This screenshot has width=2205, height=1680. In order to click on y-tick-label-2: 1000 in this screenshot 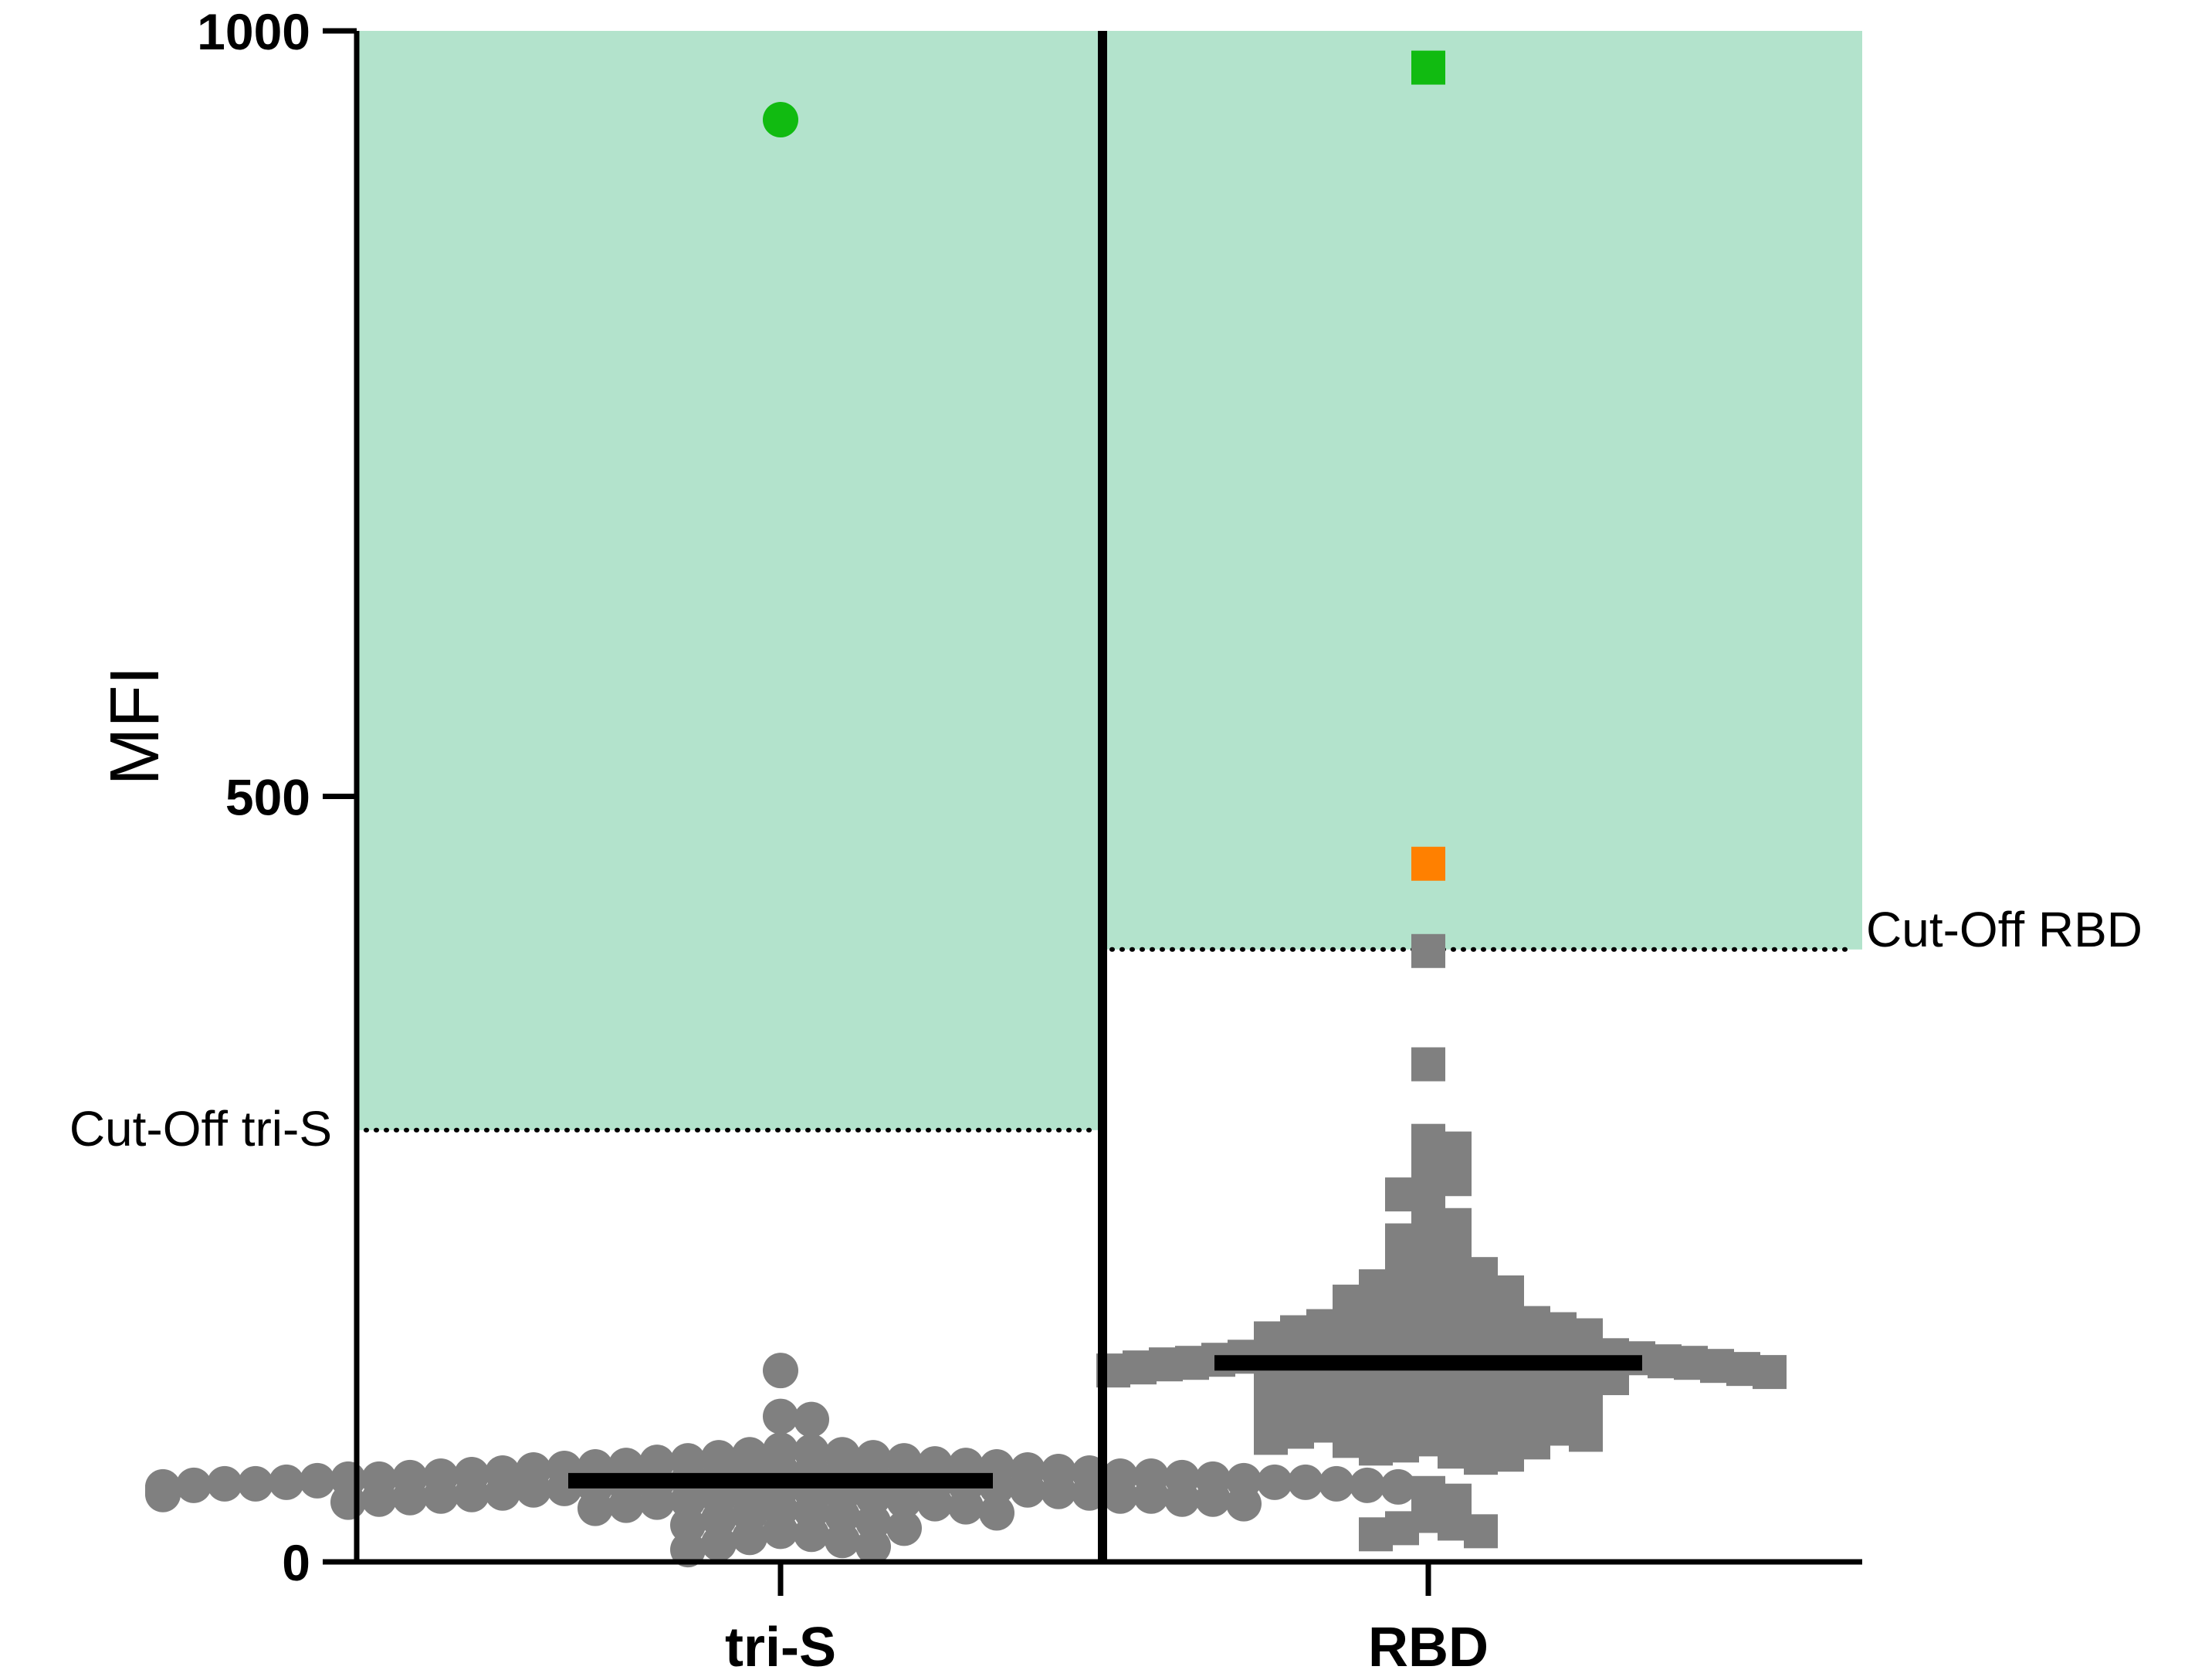, I will do `click(254, 32)`.